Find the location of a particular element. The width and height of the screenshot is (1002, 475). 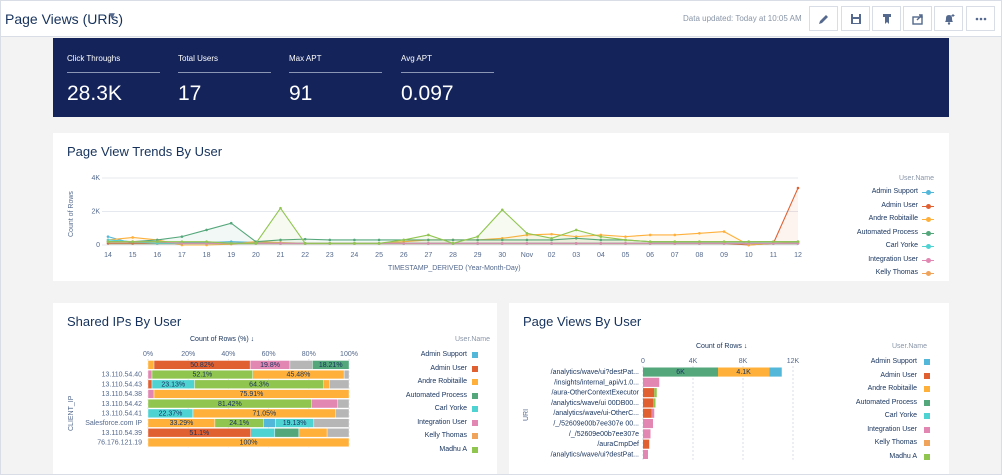

trend-legend-item: Andre Robitaille is located at coordinates (893, 218).